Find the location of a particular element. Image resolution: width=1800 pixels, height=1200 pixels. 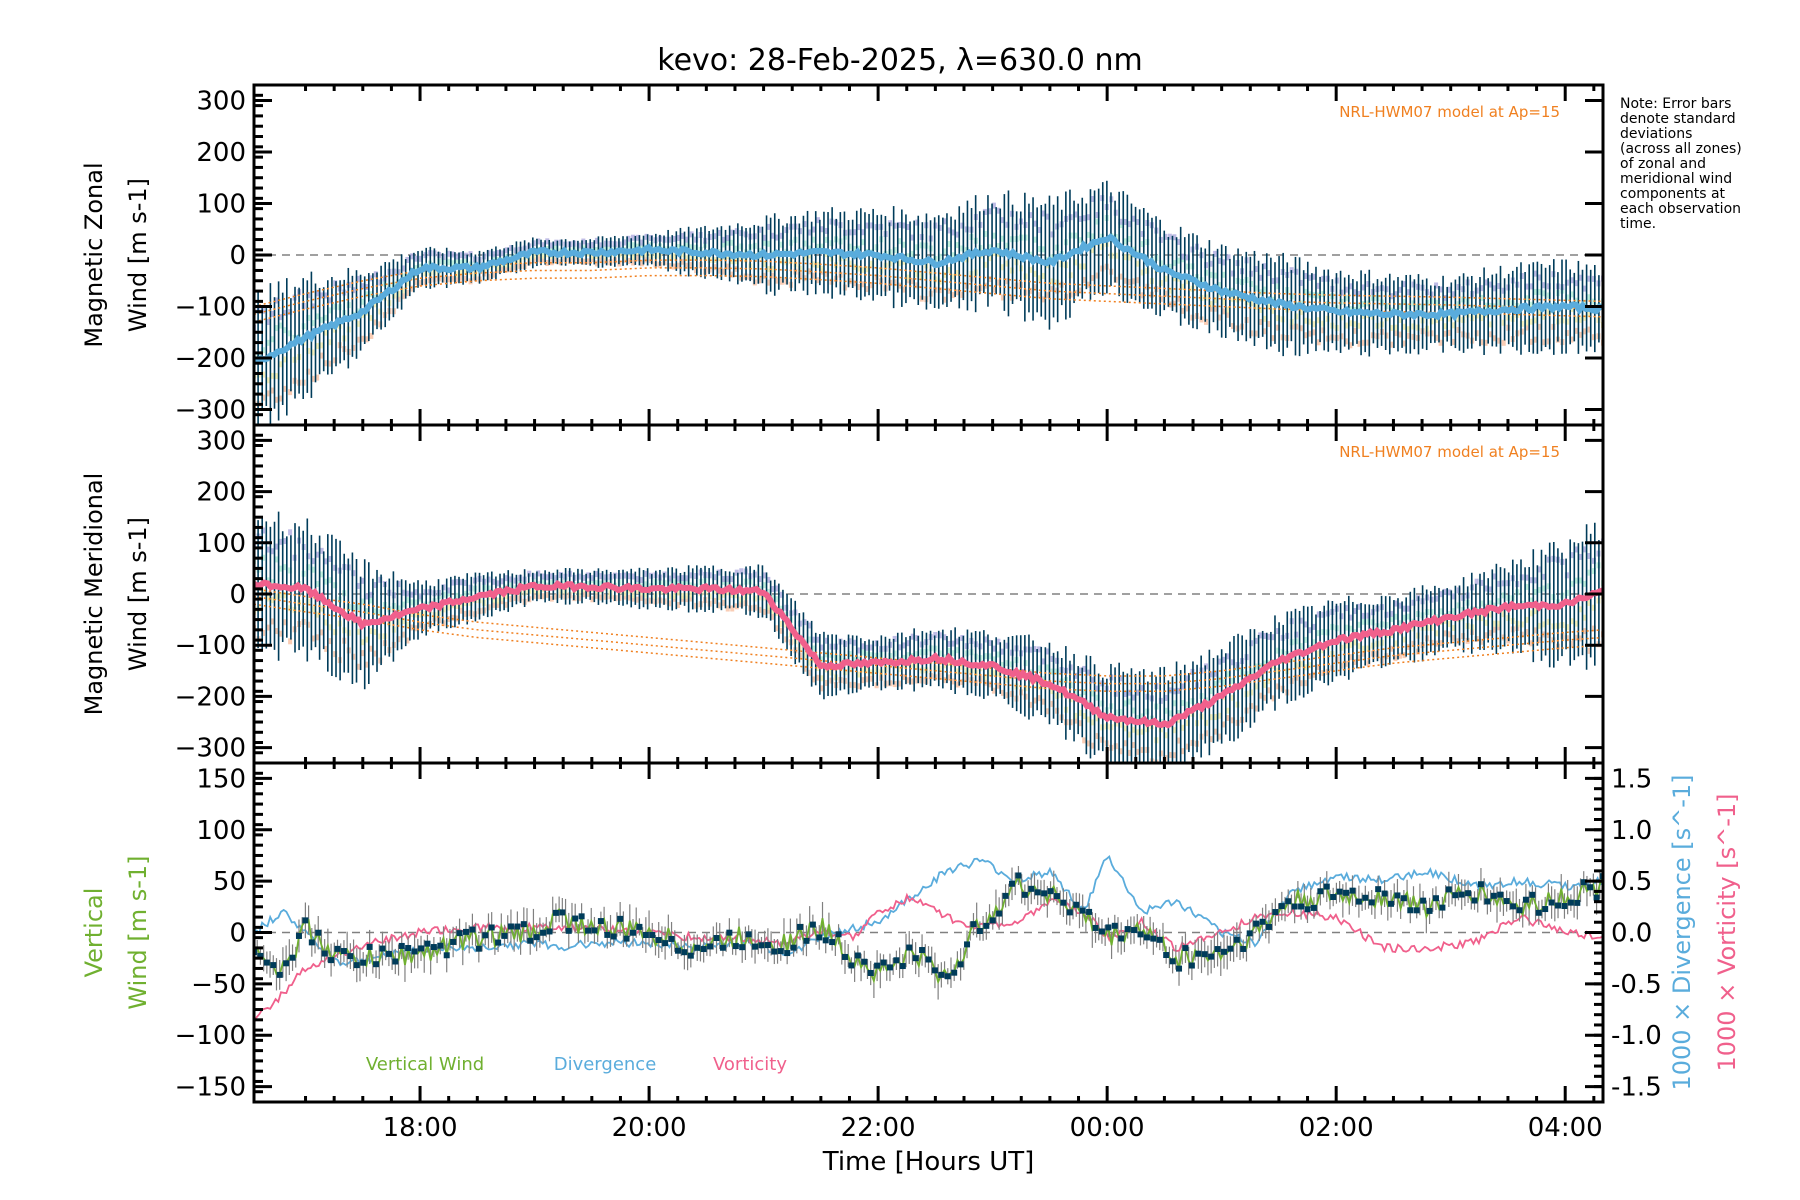

y-tick-label: 100 is located at coordinates (221, 544).